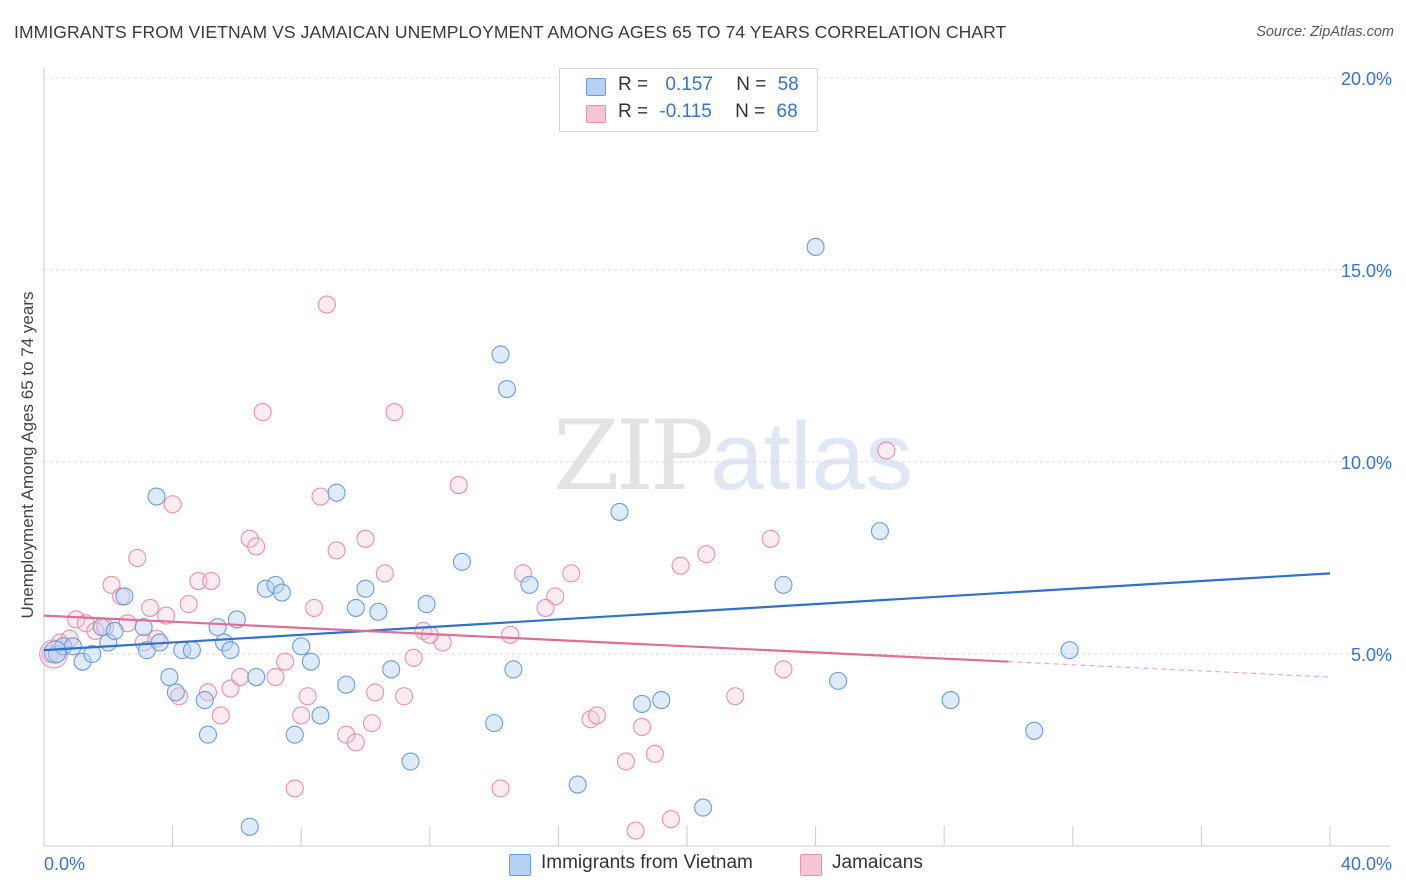 Image resolution: width=1406 pixels, height=892 pixels. Describe the element at coordinates (27, 455) in the screenshot. I see `y-axis-label: Unemployment Among Ages 65 to 74 years` at that location.